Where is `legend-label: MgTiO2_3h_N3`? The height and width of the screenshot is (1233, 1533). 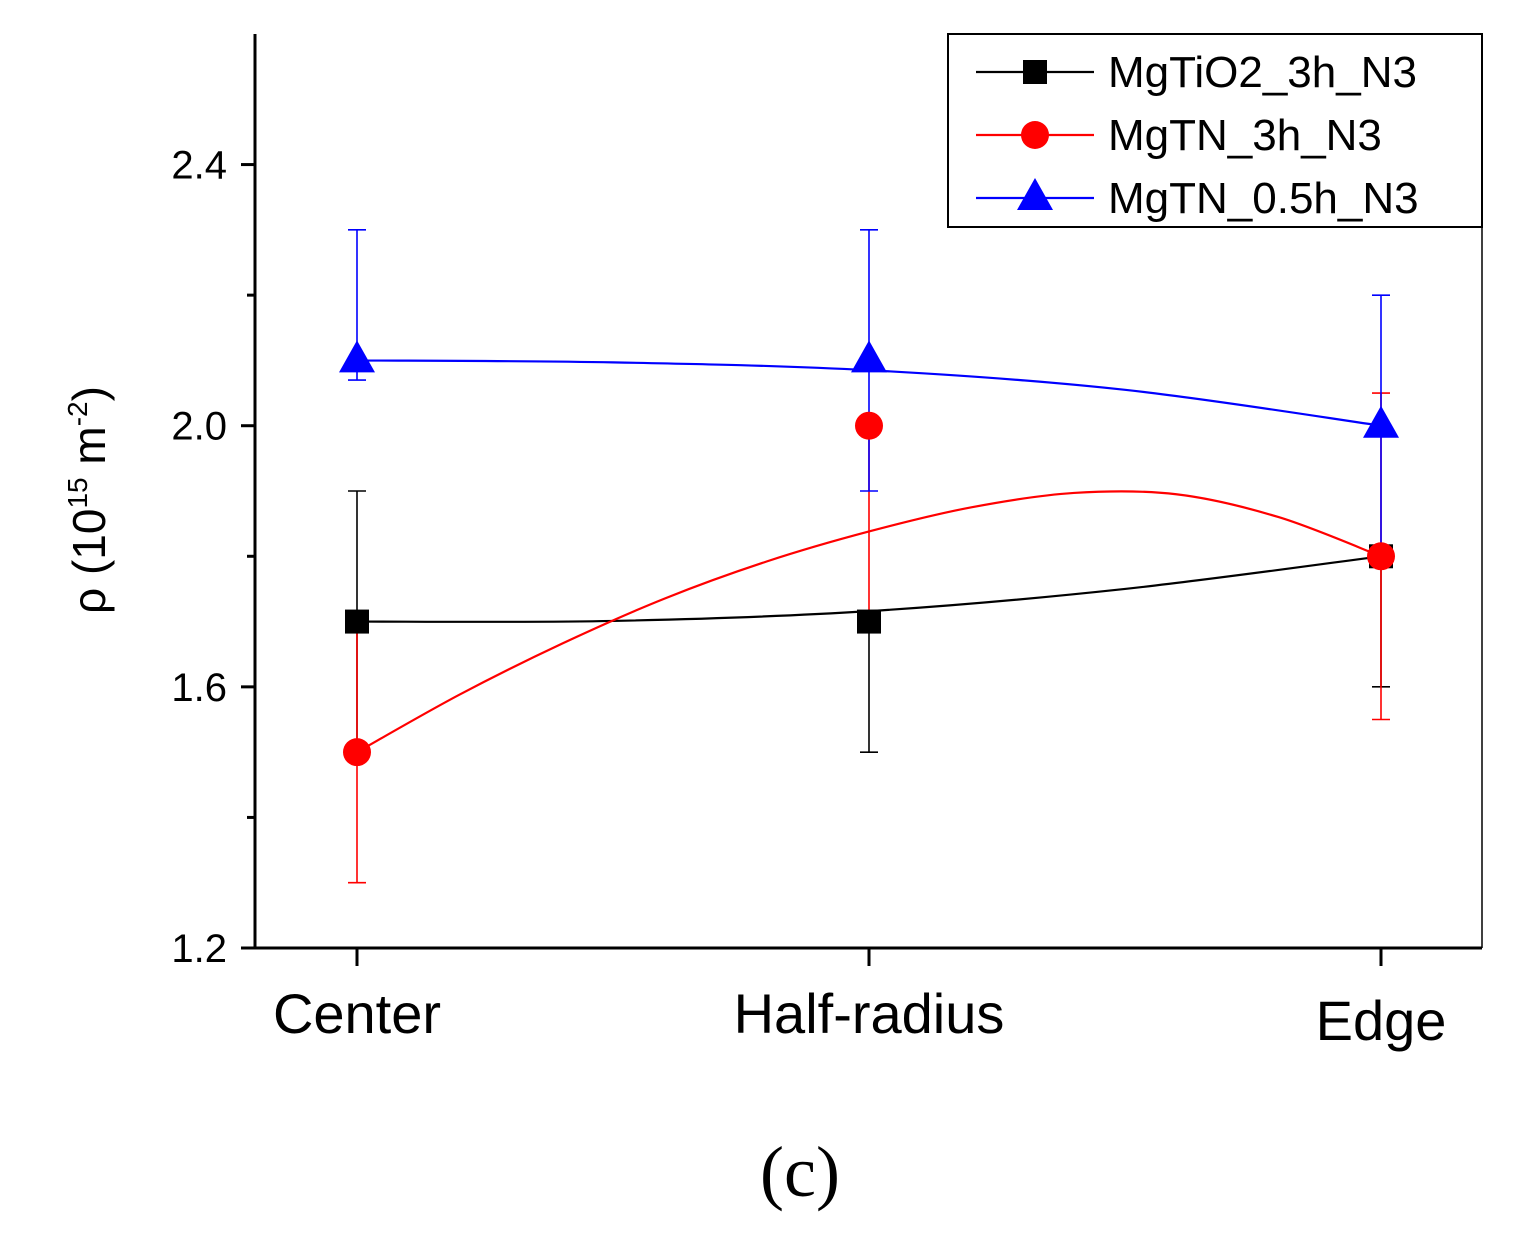
legend-label: MgTiO2_3h_N3 is located at coordinates (1262, 72).